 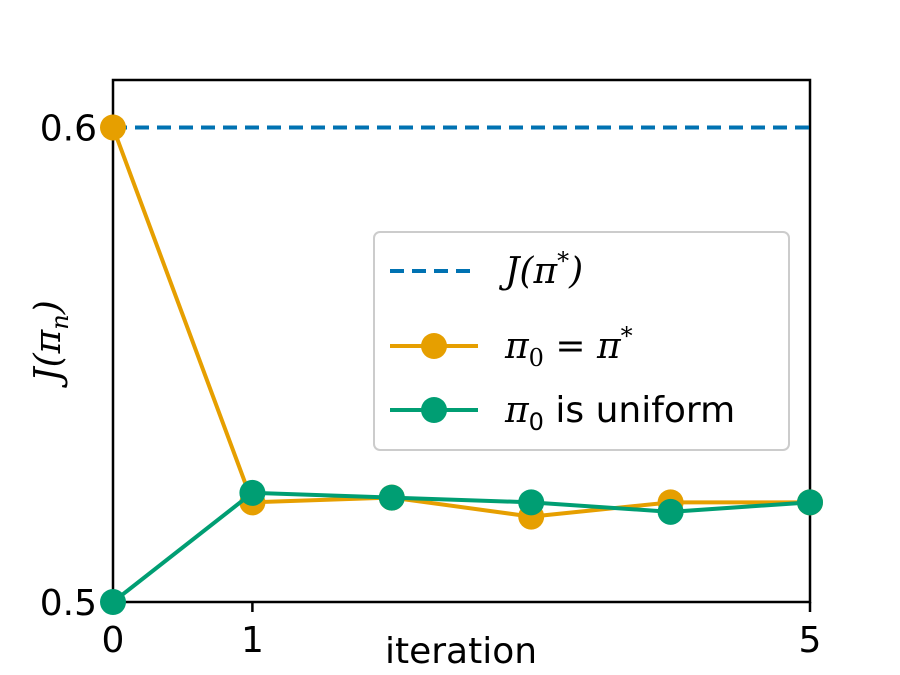 I want to click on series-1-point, so click(x=113, y=127).